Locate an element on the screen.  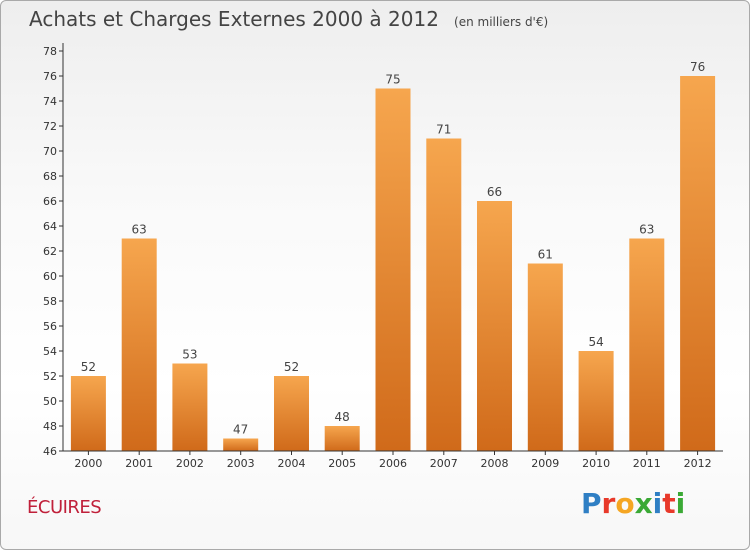
x-tick-label: 2004 is located at coordinates (292, 463).